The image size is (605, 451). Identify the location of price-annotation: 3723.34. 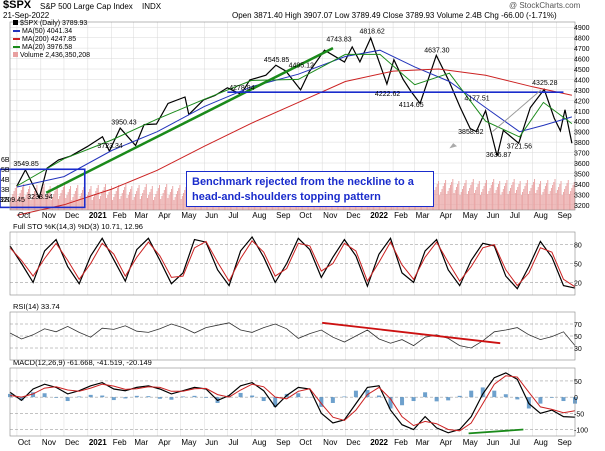
(109, 146).